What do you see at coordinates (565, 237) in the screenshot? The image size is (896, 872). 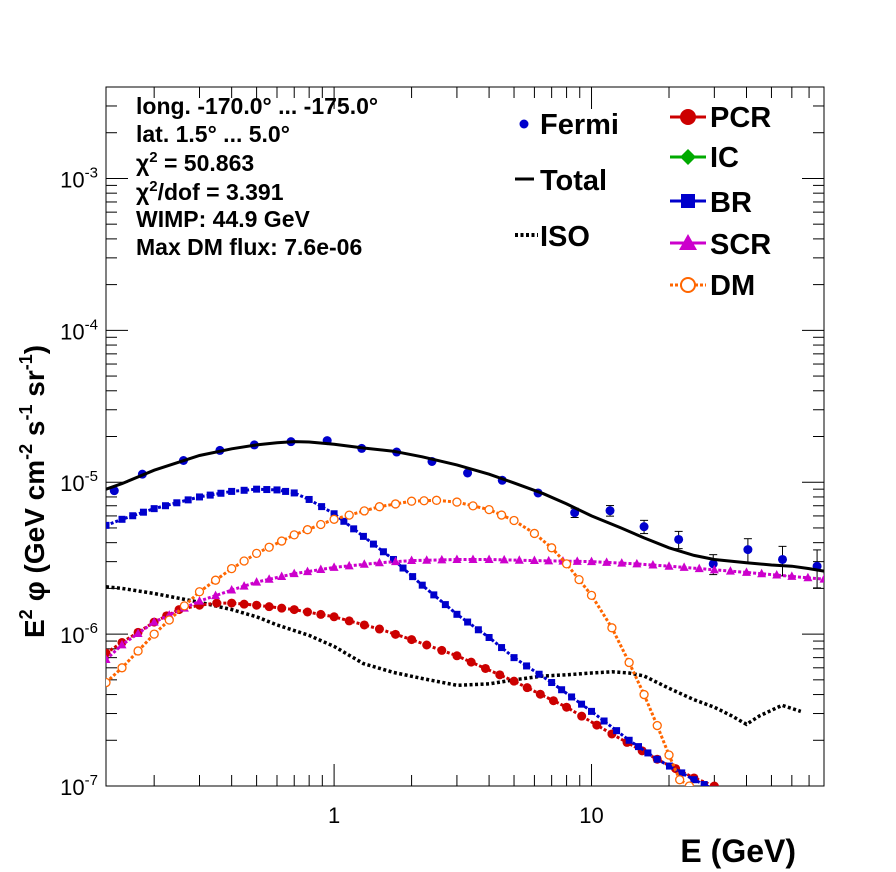 I see `legend-iso-label: ISO` at bounding box center [565, 237].